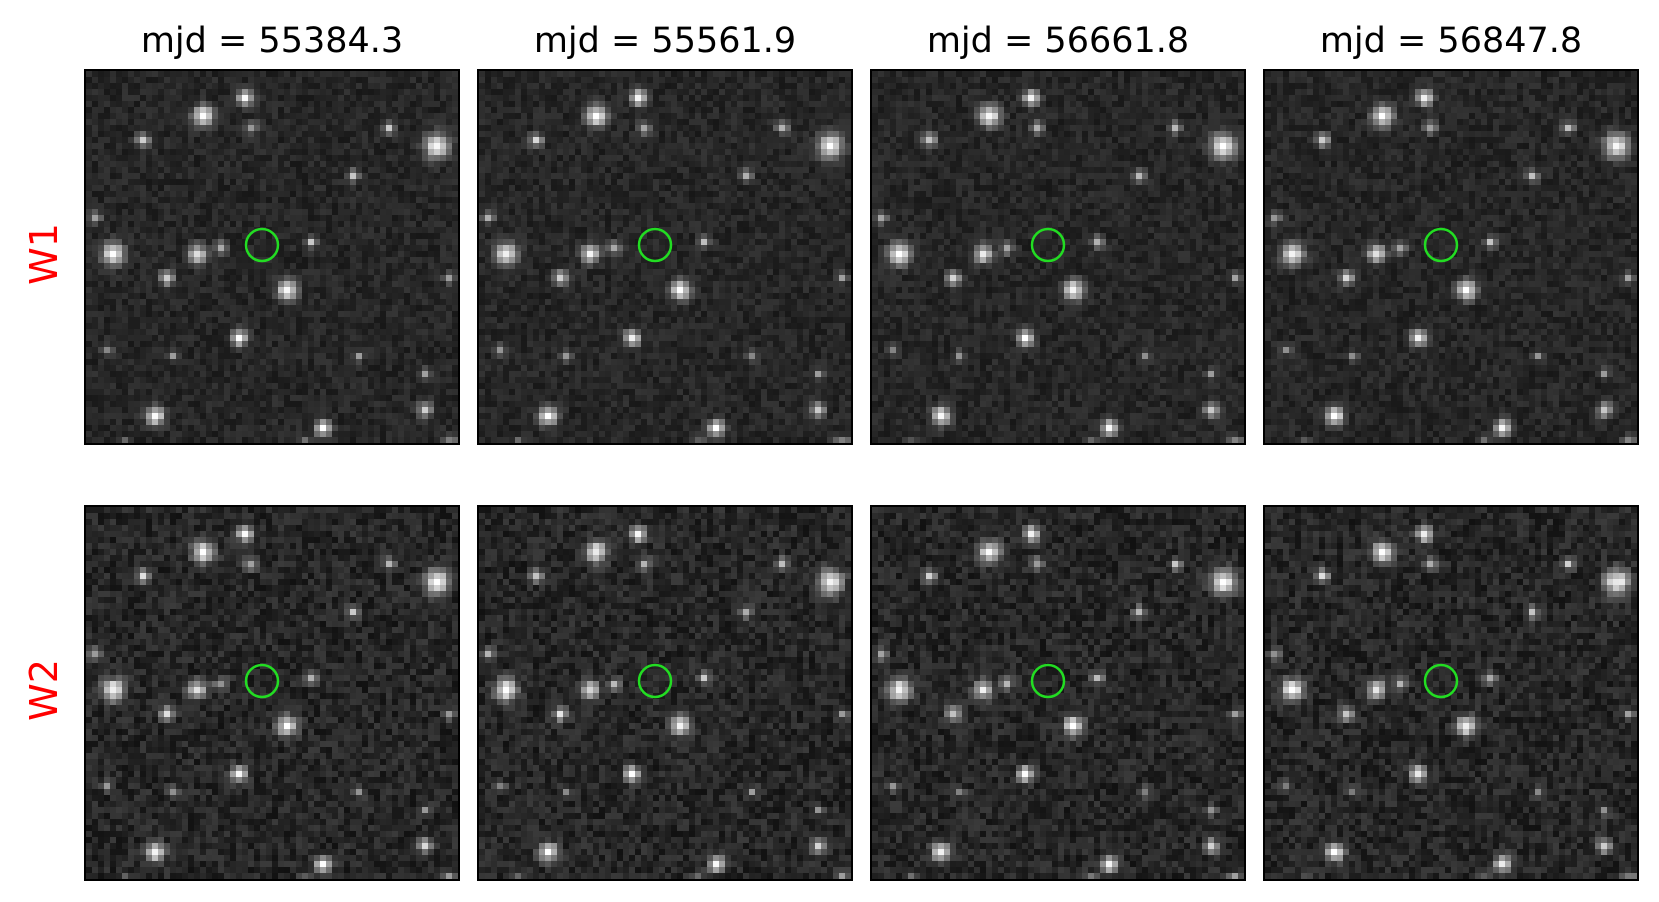 This screenshot has width=1659, height=902. I want to click on column-title-3: mjd = 56661.8, so click(1058, 41).